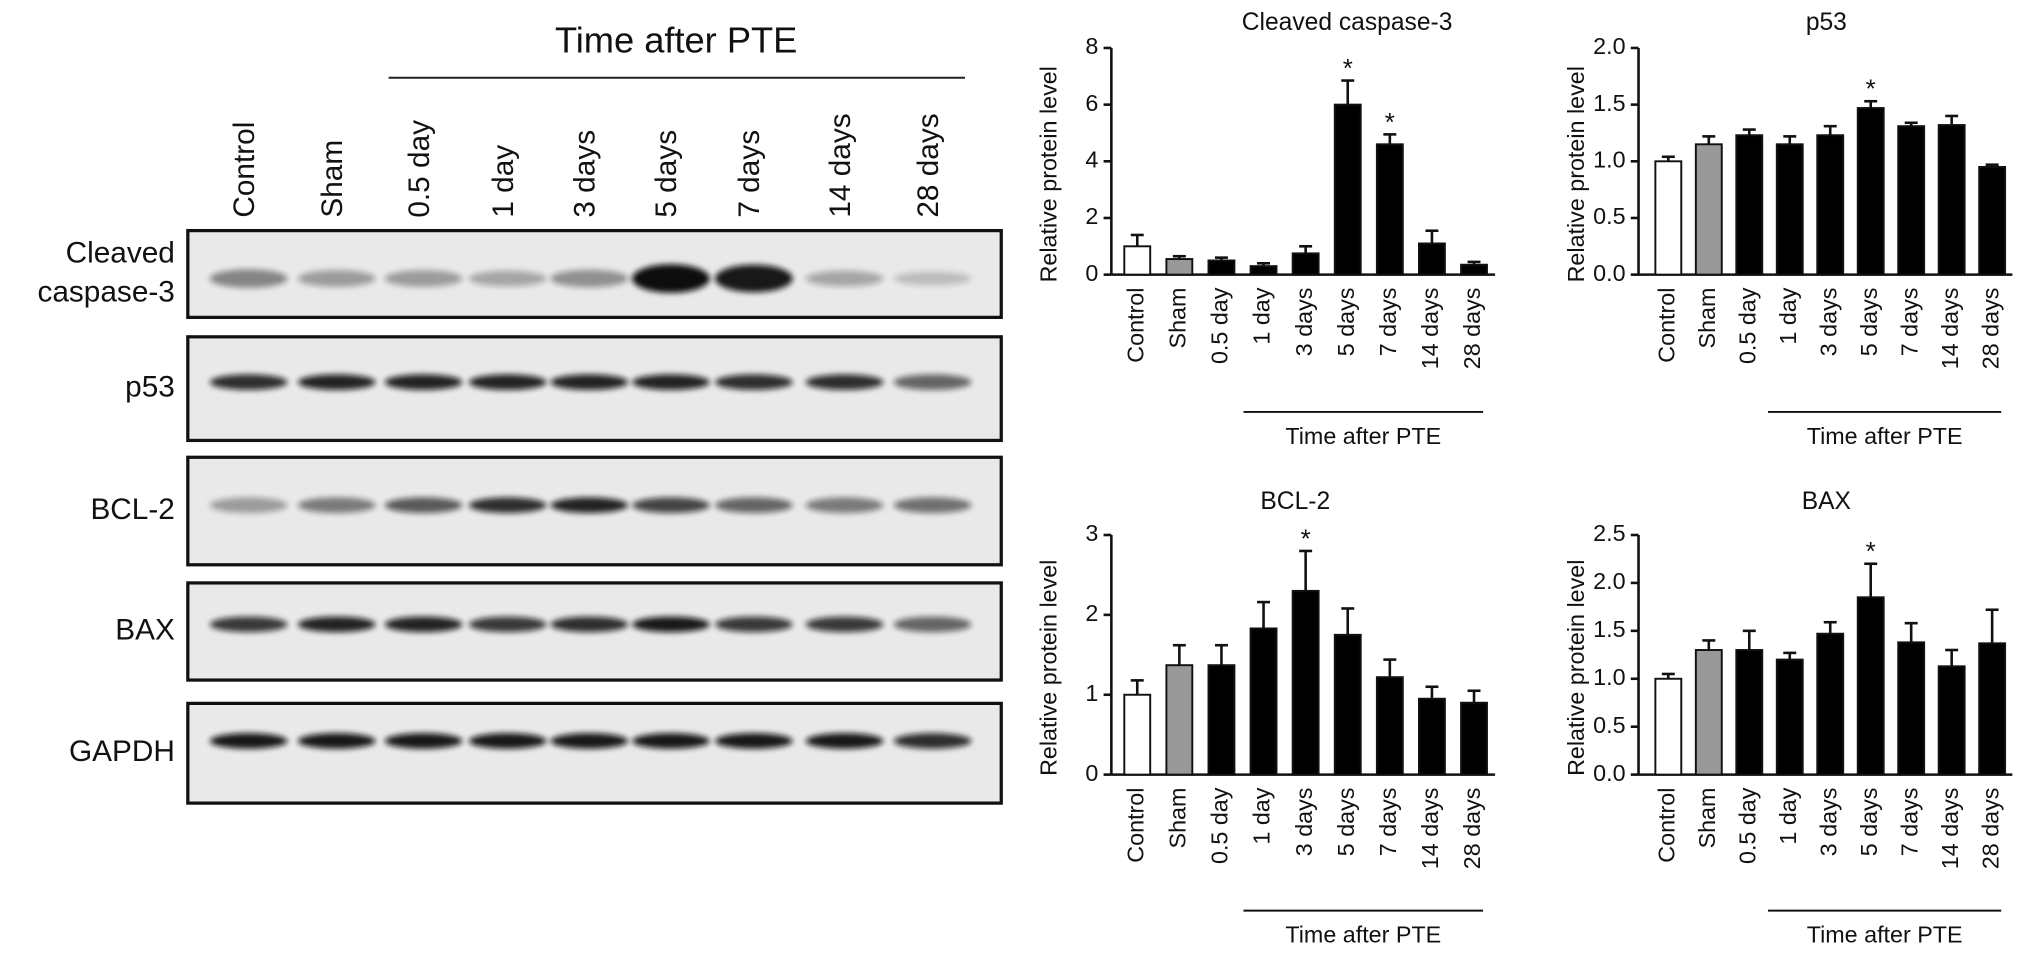 Image resolution: width=2031 pixels, height=956 pixels. What do you see at coordinates (1091, 533) in the screenshot?
I see `y-tick-label: 3` at bounding box center [1091, 533].